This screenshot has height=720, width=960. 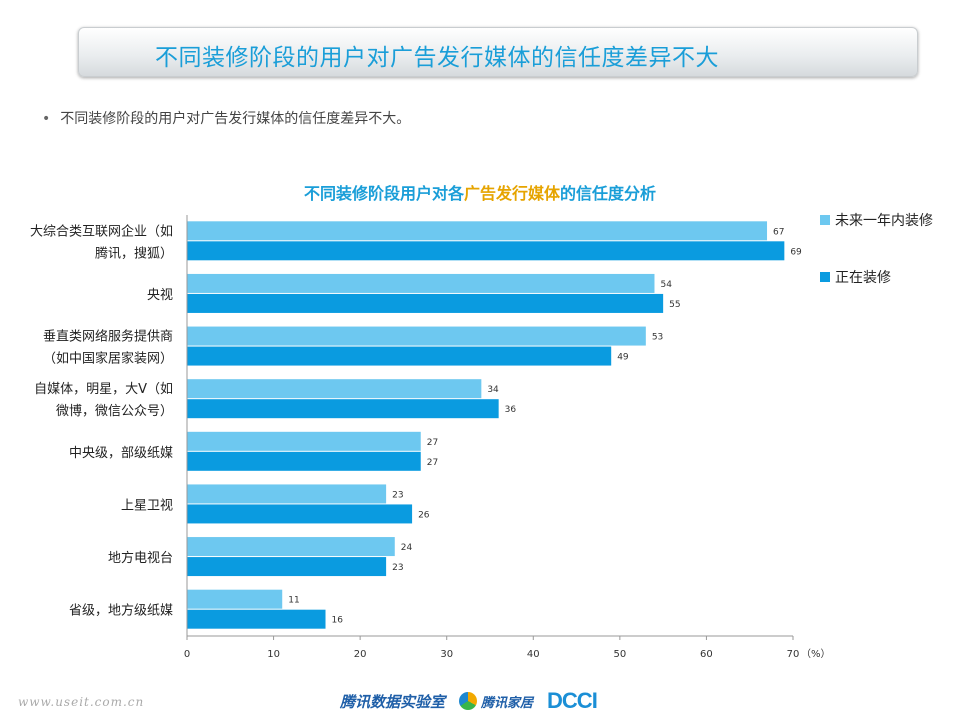 What do you see at coordinates (121, 453) in the screenshot?
I see `category-label: 中央级，部级纸媒` at bounding box center [121, 453].